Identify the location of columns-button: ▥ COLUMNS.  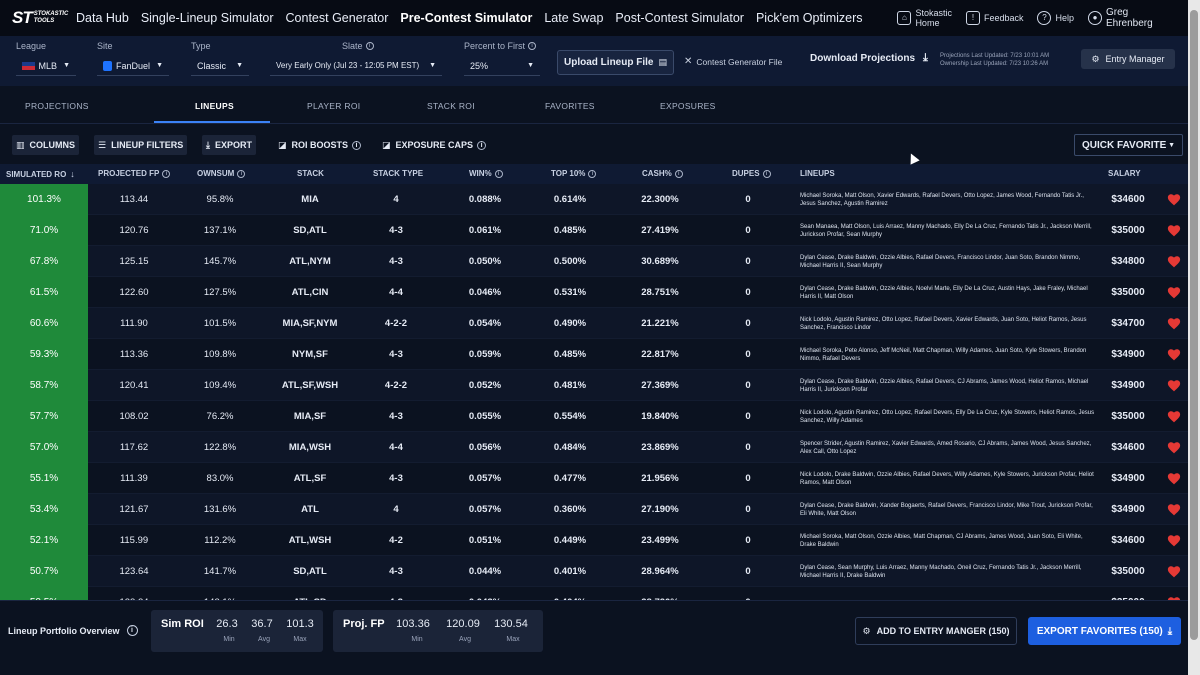
(46, 145).